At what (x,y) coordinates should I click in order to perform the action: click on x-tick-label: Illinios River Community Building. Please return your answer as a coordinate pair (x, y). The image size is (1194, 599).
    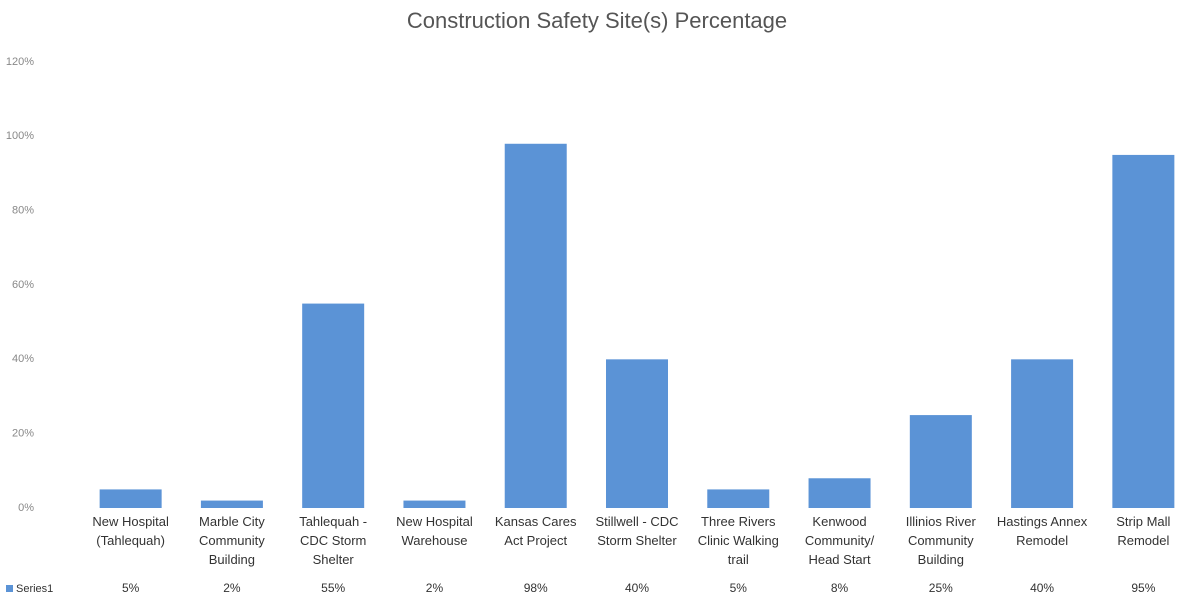
    Looking at the image, I should click on (940, 540).